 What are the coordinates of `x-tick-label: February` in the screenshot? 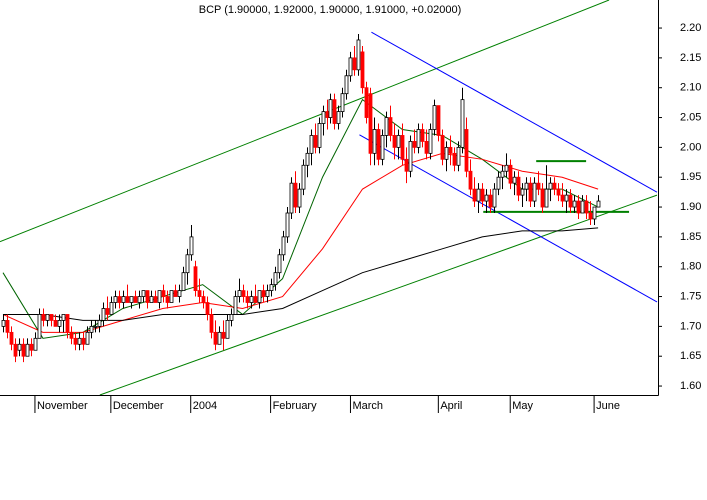 It's located at (295, 406).